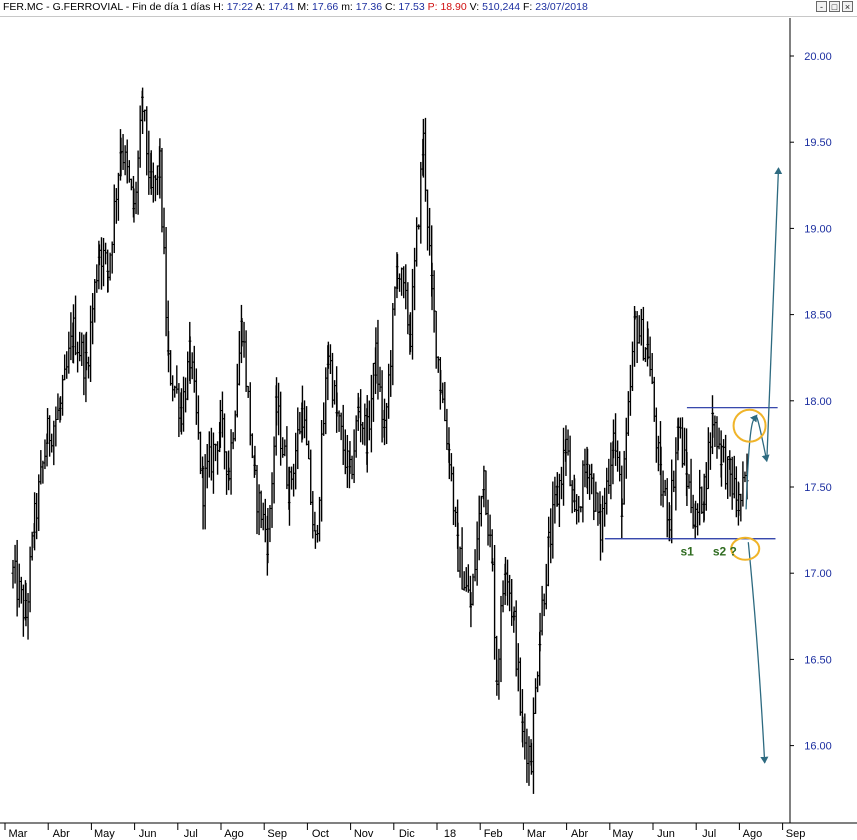  I want to click on minimize-button: -, so click(821, 6).